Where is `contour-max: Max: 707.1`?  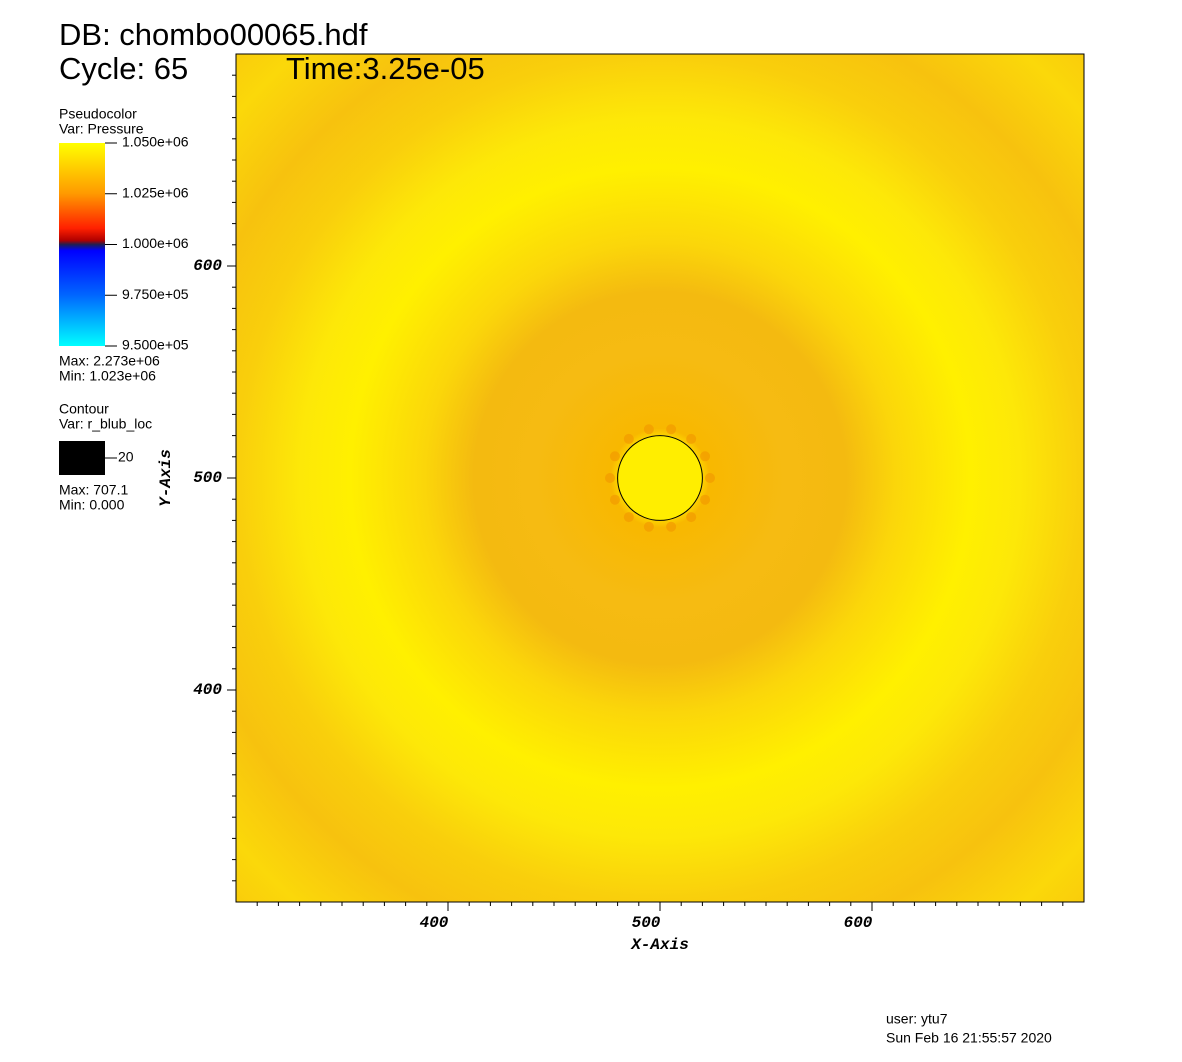 contour-max: Max: 707.1 is located at coordinates (93, 490).